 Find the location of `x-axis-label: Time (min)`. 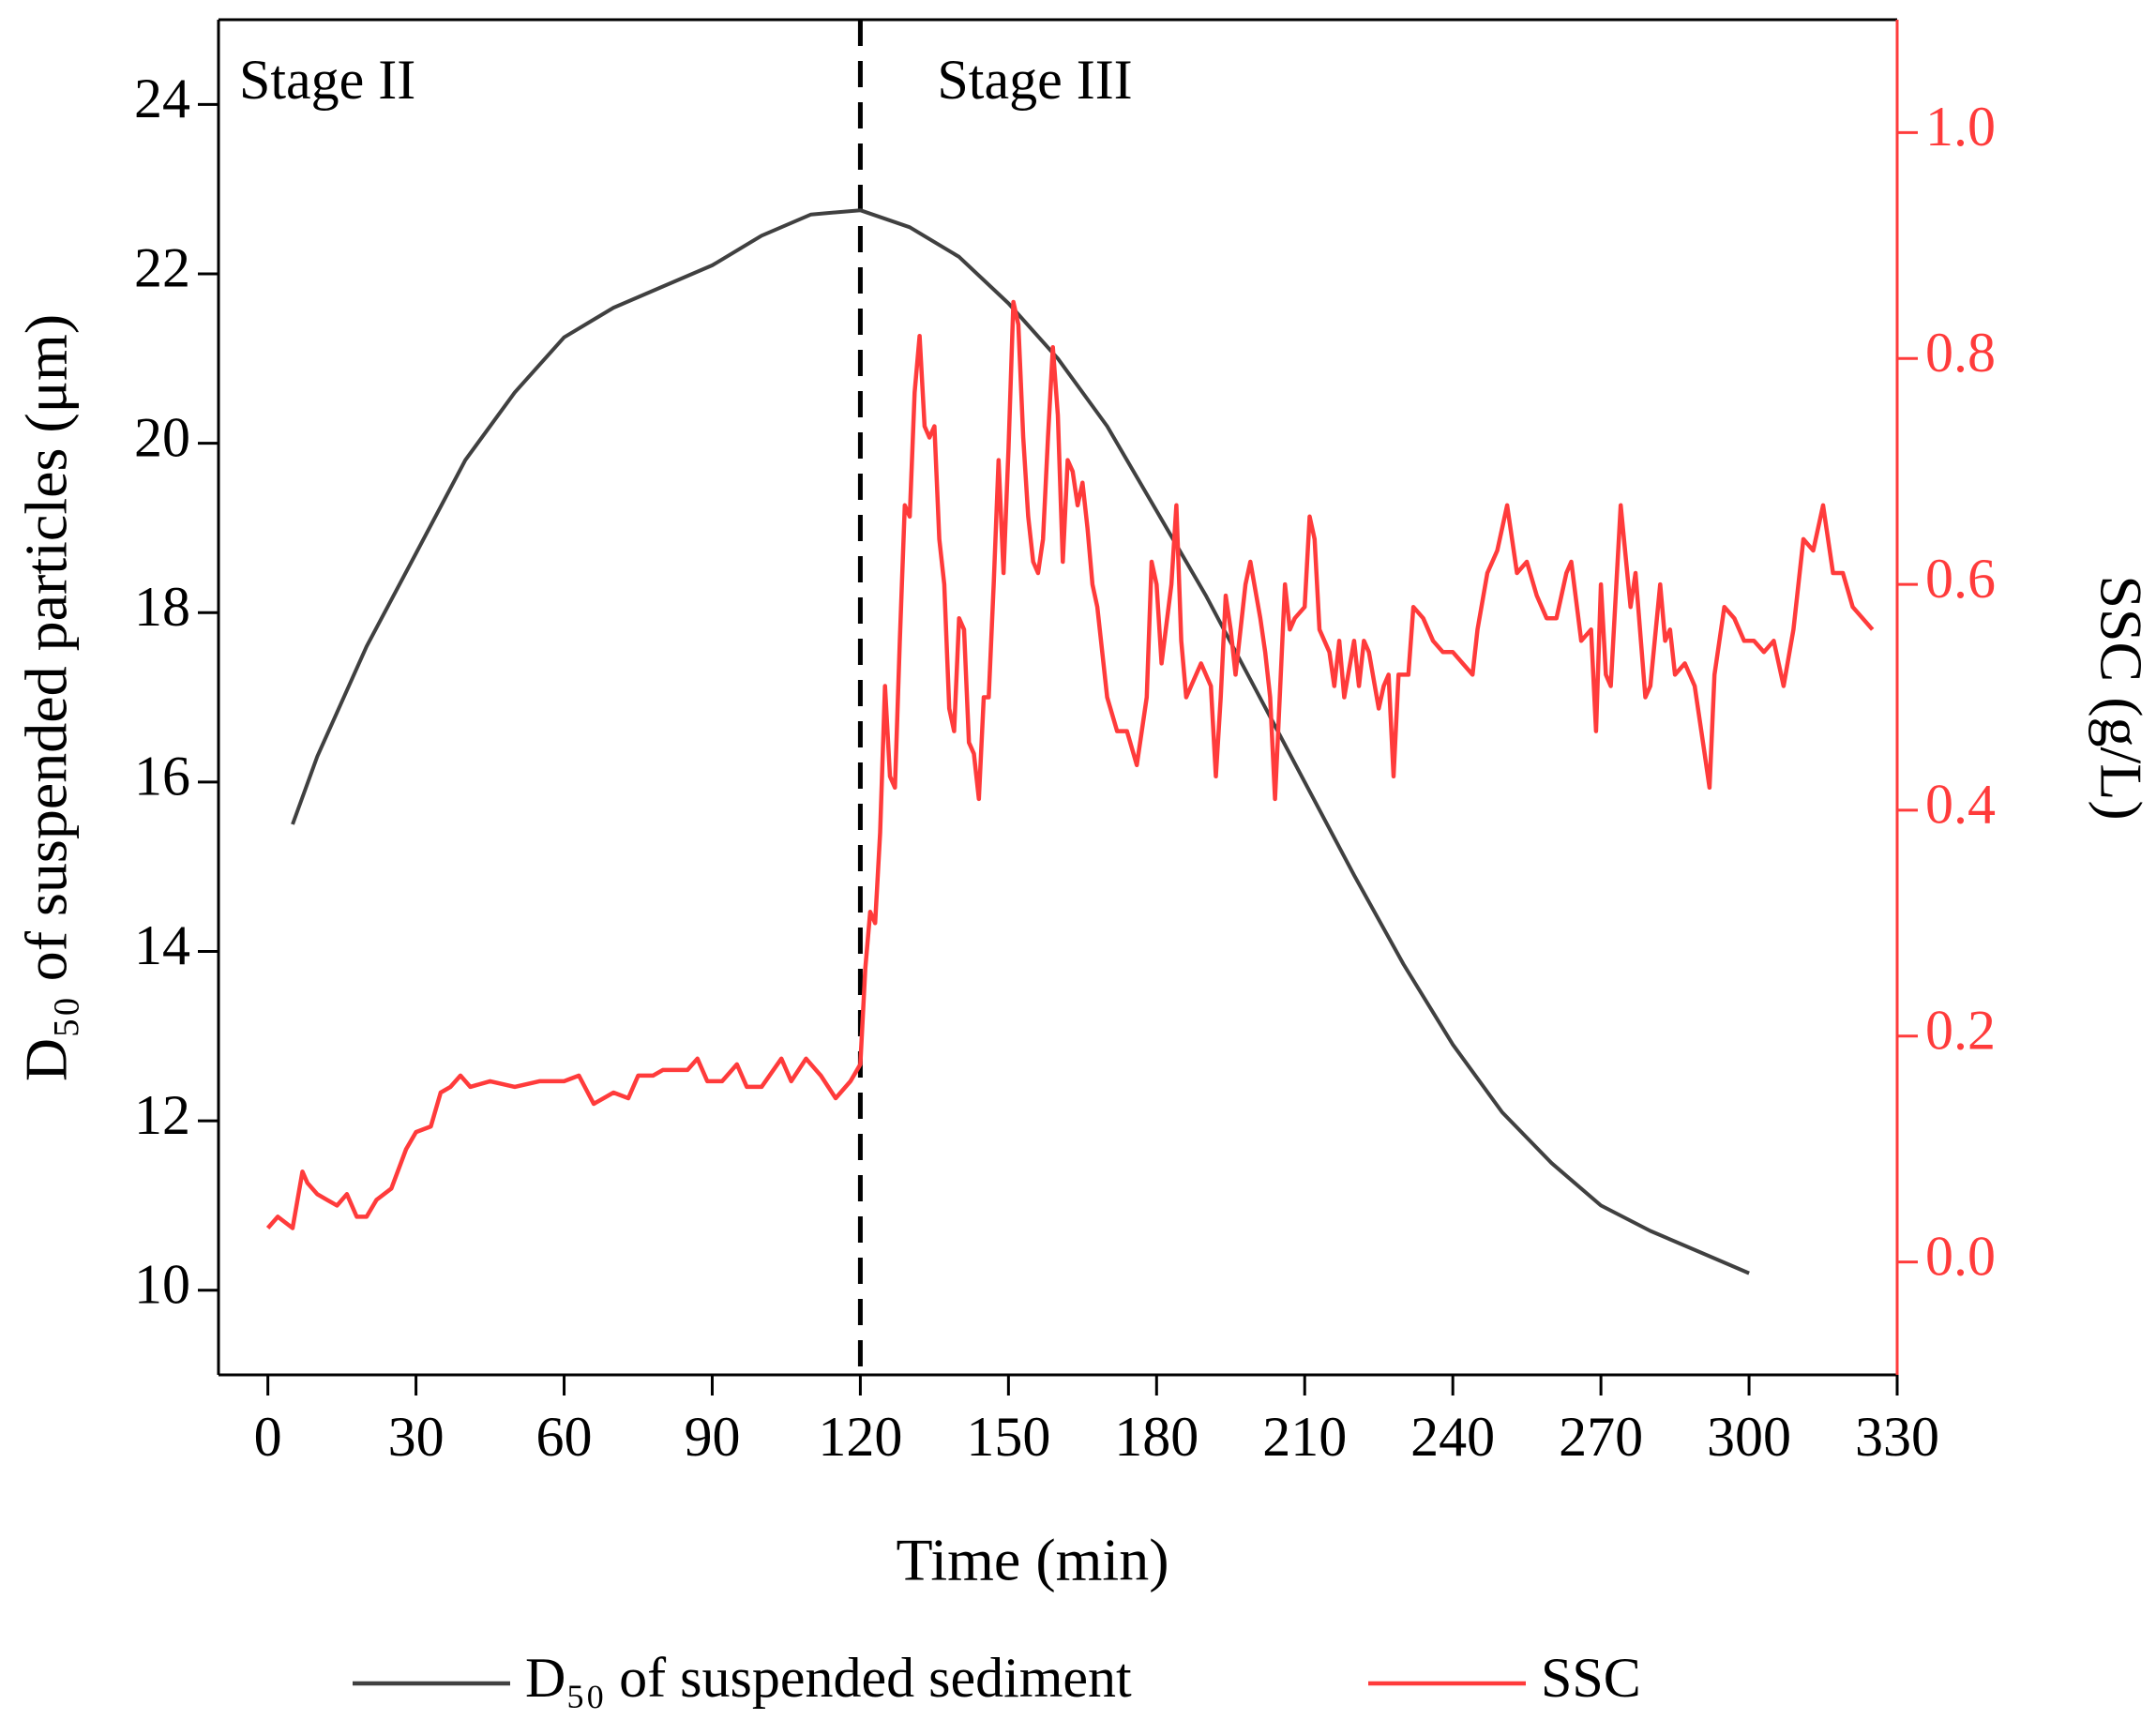

x-axis-label: Time (min) is located at coordinates (1033, 1560).